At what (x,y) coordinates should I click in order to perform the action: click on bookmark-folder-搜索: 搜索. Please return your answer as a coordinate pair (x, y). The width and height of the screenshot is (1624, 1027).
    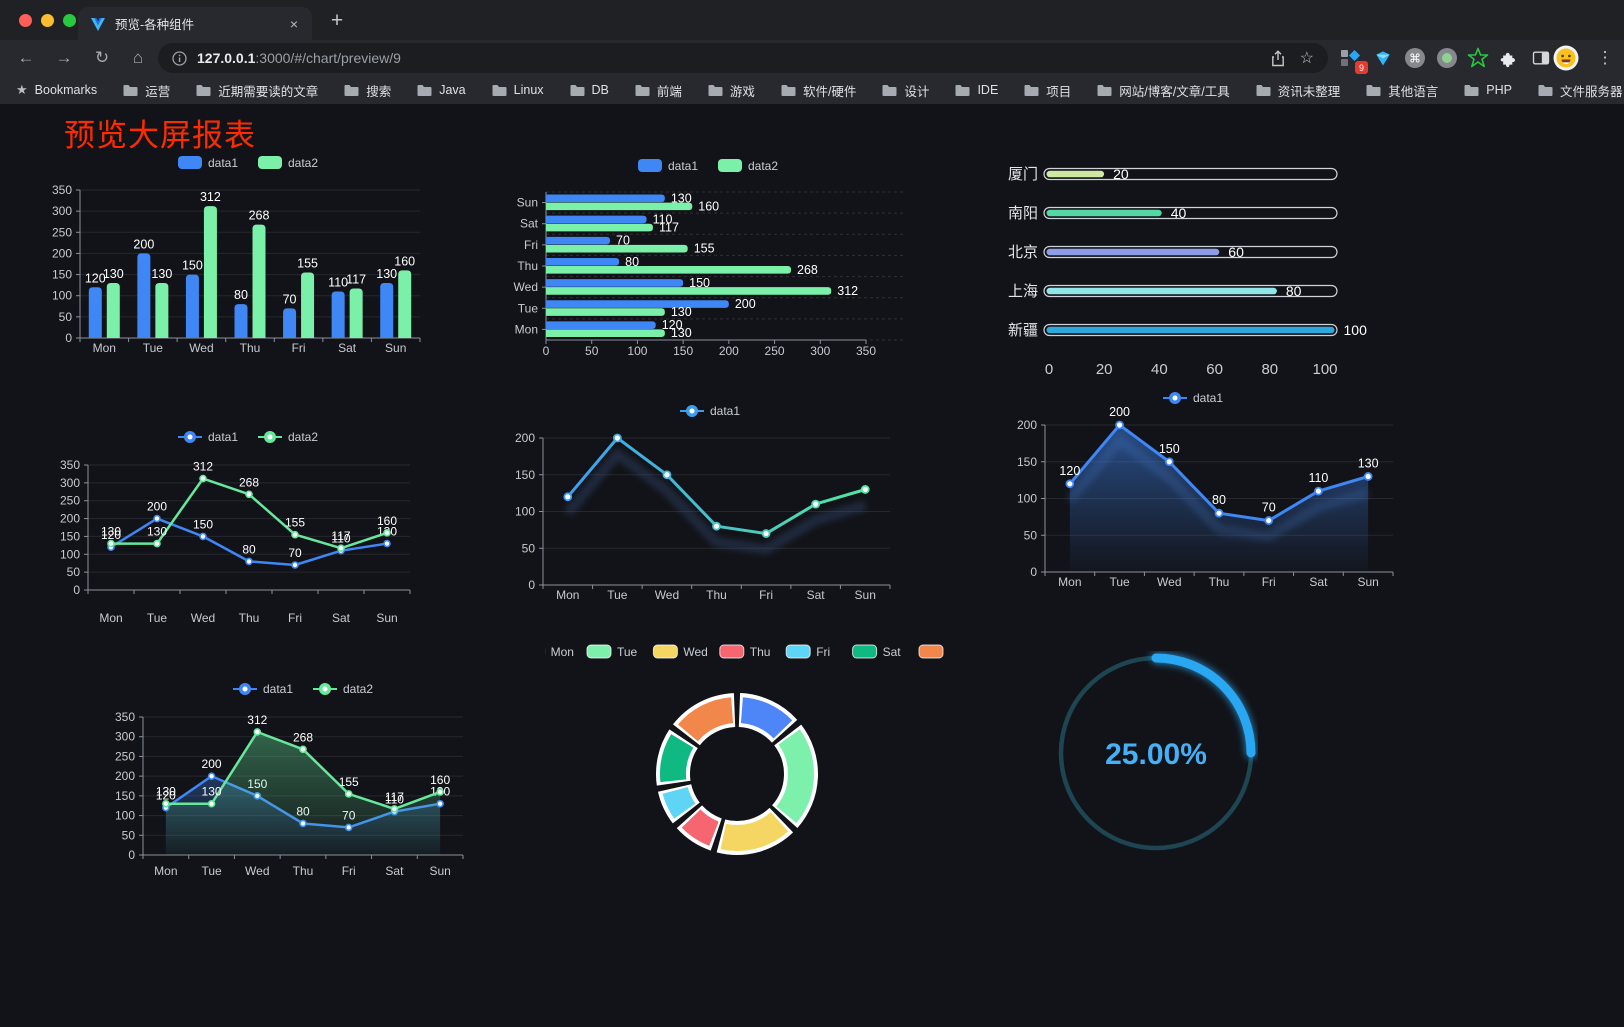
    Looking at the image, I should click on (367, 90).